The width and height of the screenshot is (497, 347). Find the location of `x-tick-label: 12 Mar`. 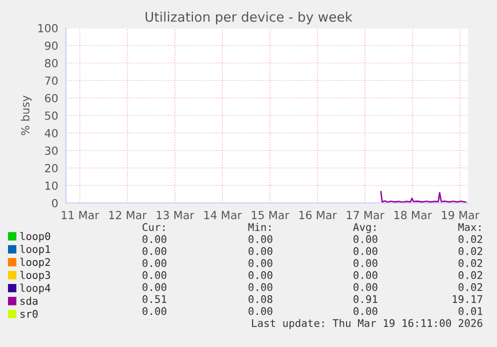

x-tick-label: 12 Mar is located at coordinates (128, 215).